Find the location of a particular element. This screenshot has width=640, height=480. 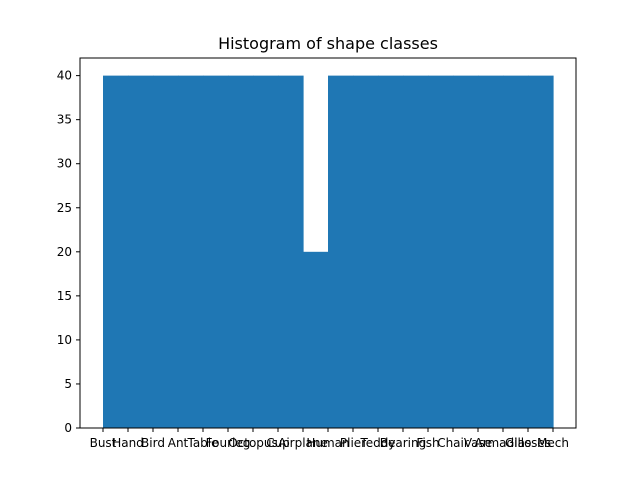

x-tick-label: Bearing is located at coordinates (403, 443).